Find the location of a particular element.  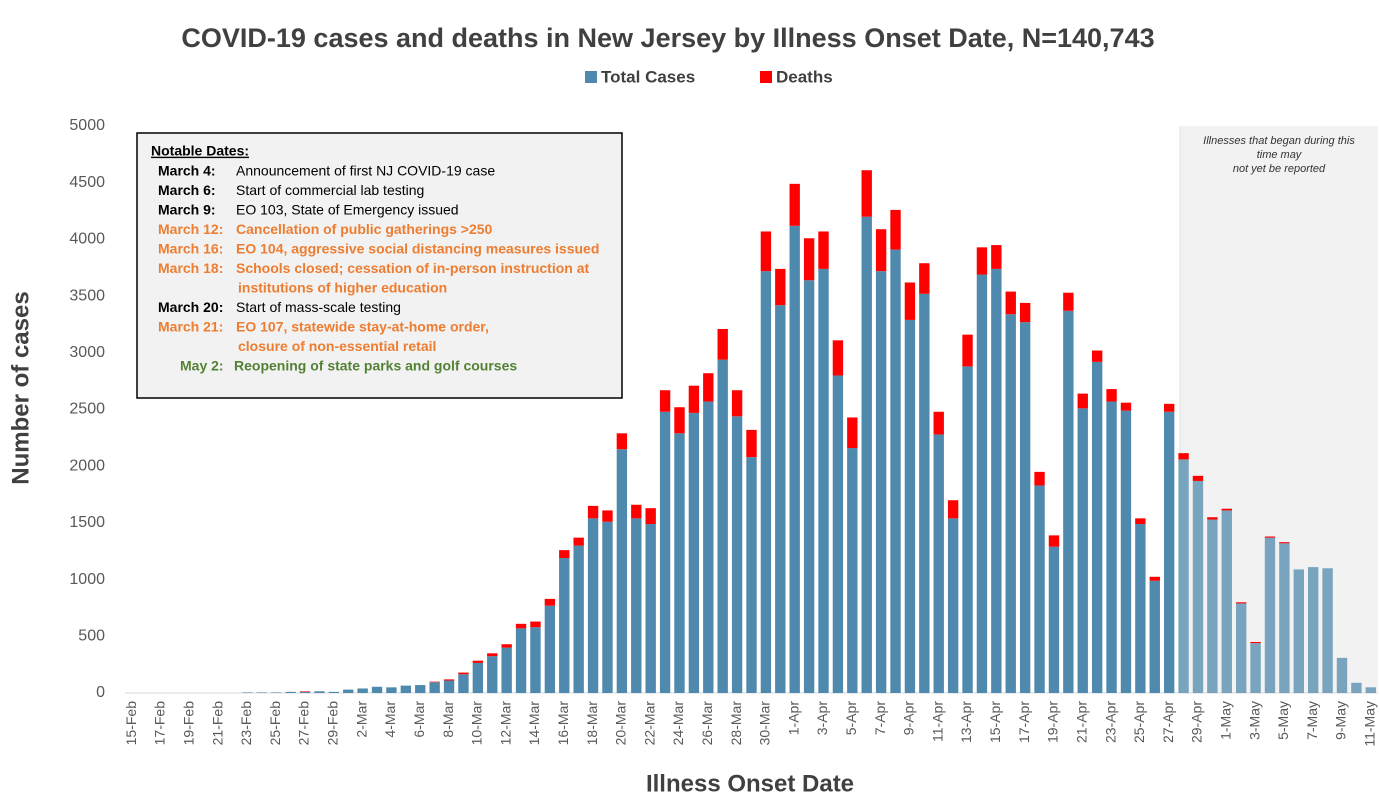

note-text: institutions of higher education is located at coordinates (342, 288).